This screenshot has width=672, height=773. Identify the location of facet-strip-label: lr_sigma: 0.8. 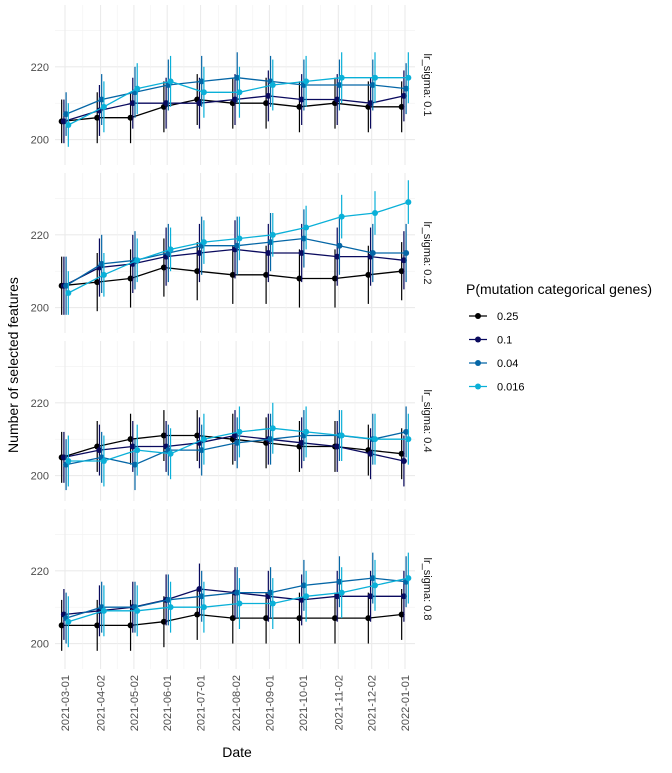
(427, 589).